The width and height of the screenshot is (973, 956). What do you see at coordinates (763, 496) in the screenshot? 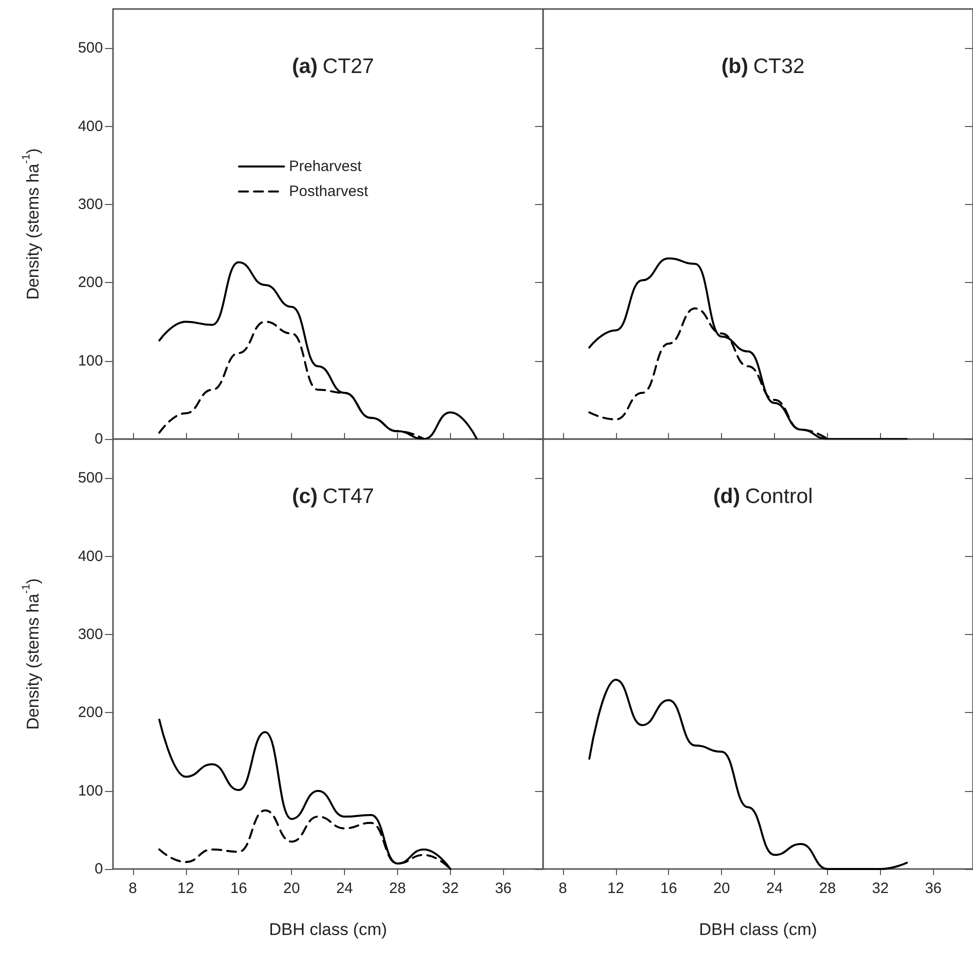
I see `text: (d) Control` at bounding box center [763, 496].